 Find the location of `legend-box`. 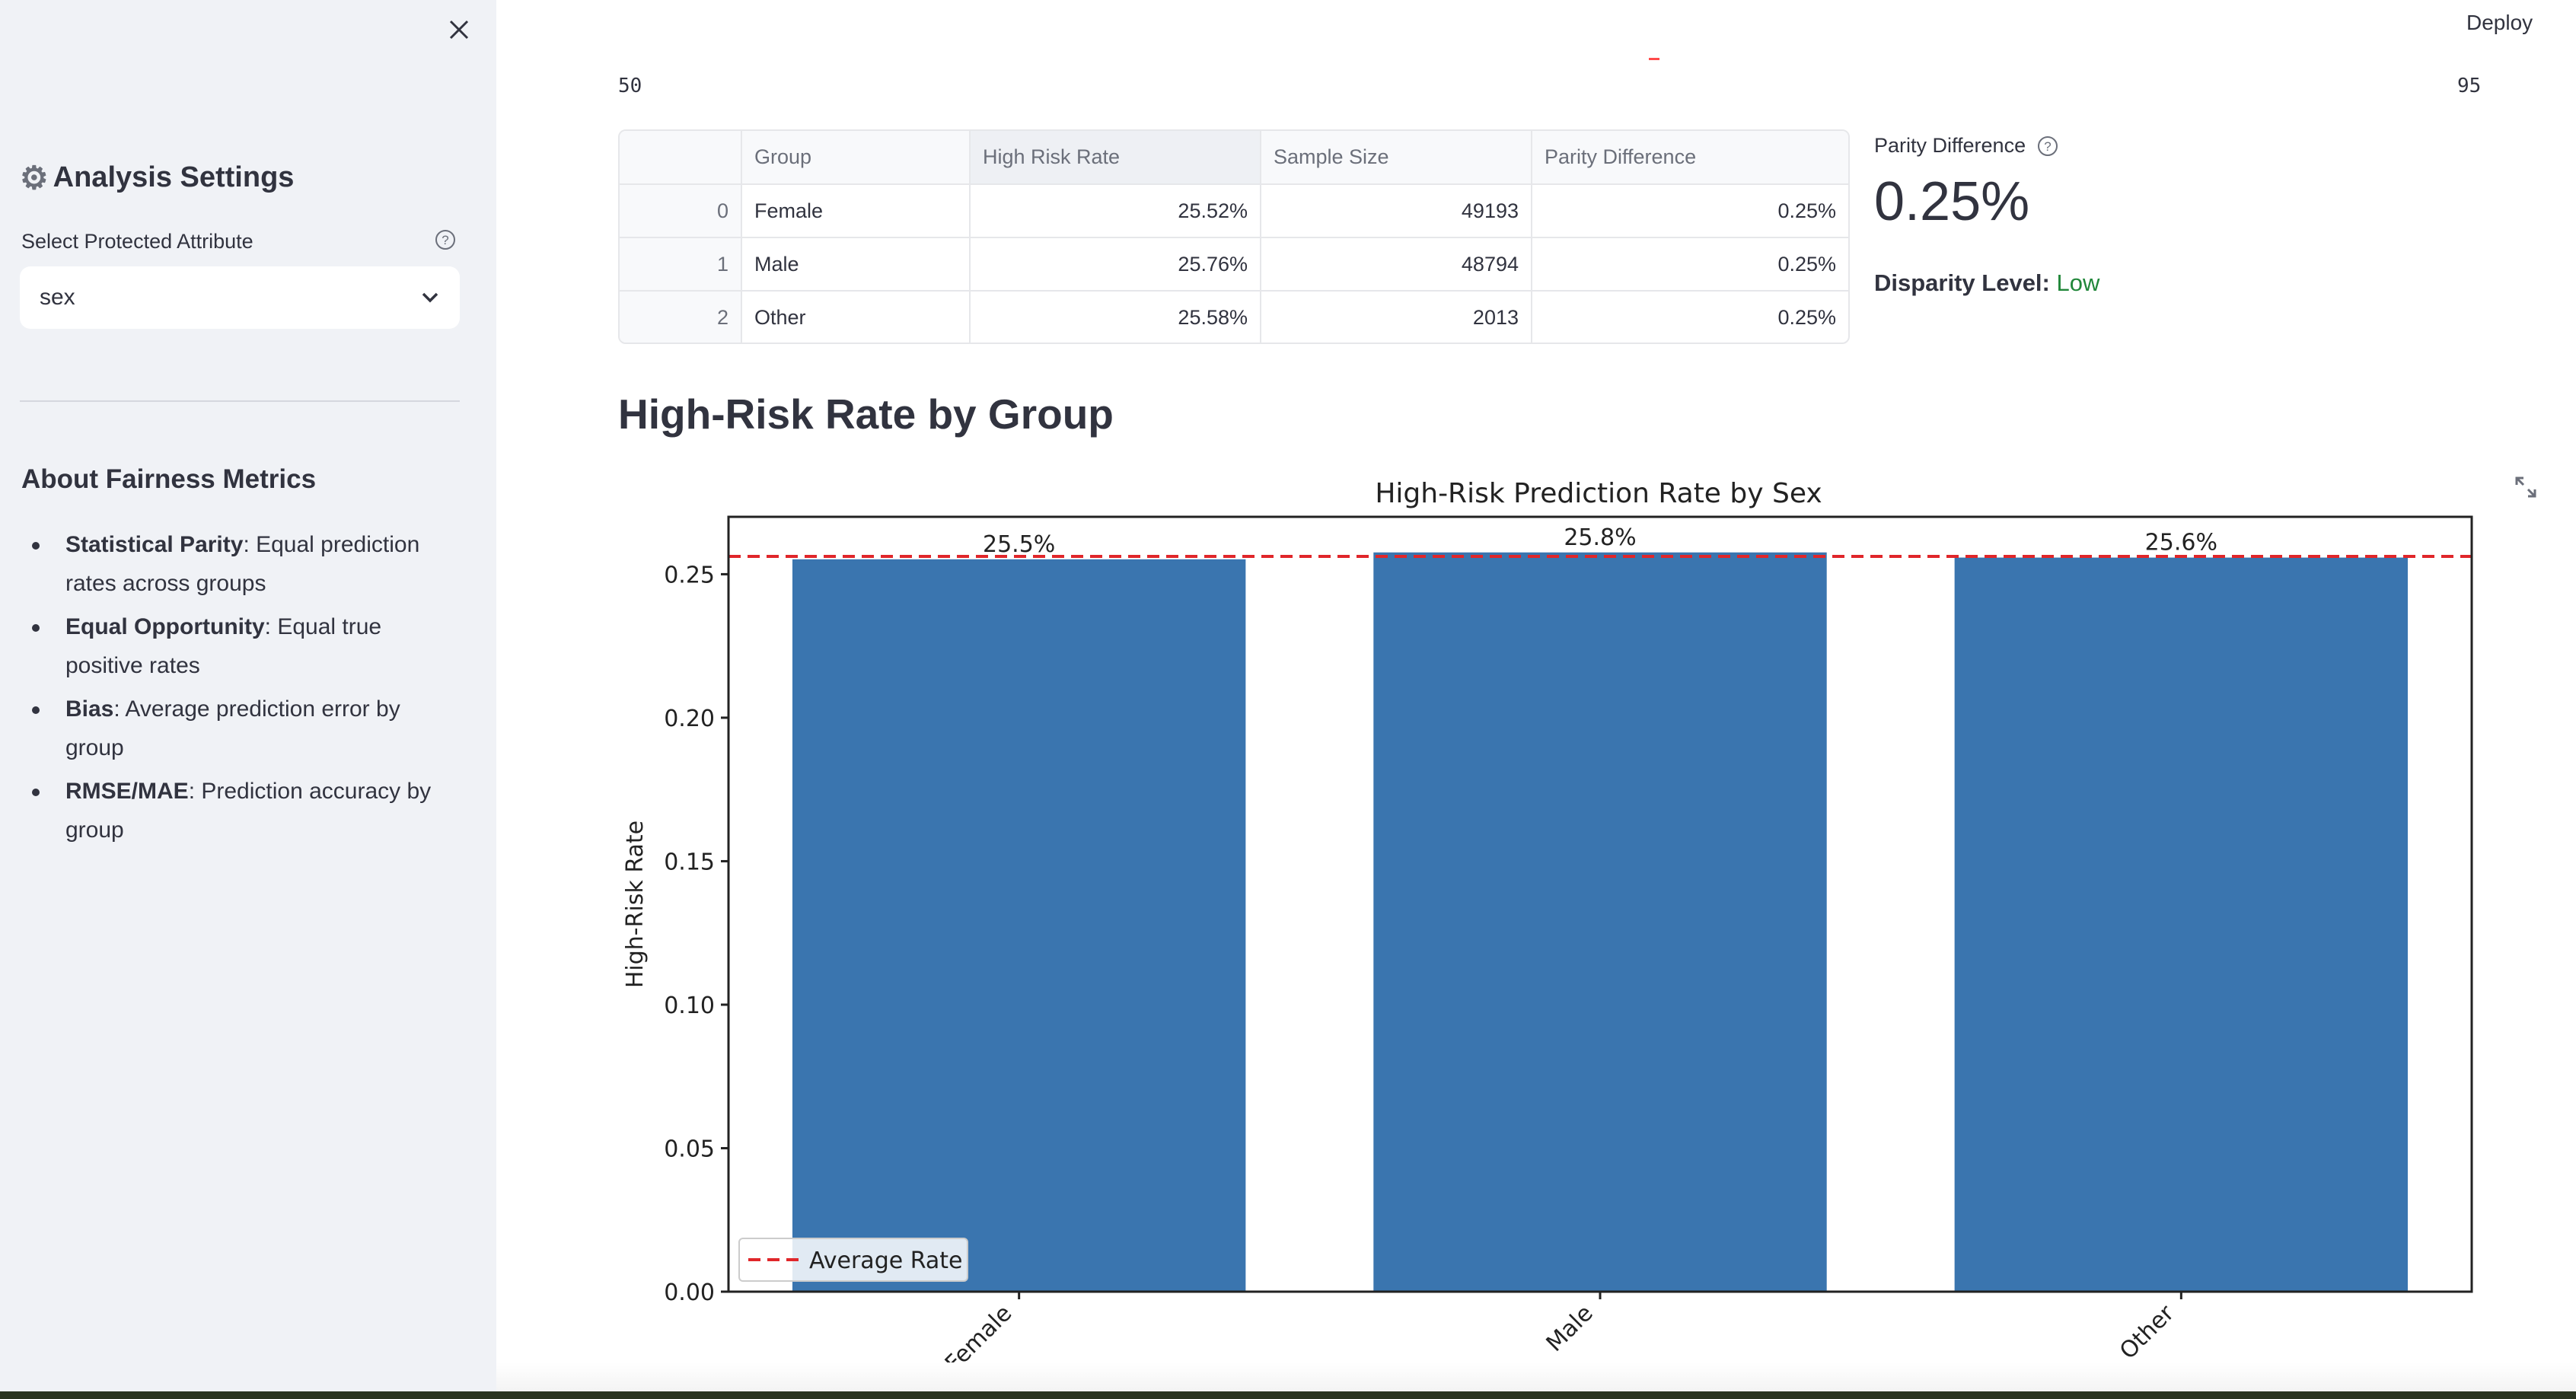

legend-box is located at coordinates (853, 1260).